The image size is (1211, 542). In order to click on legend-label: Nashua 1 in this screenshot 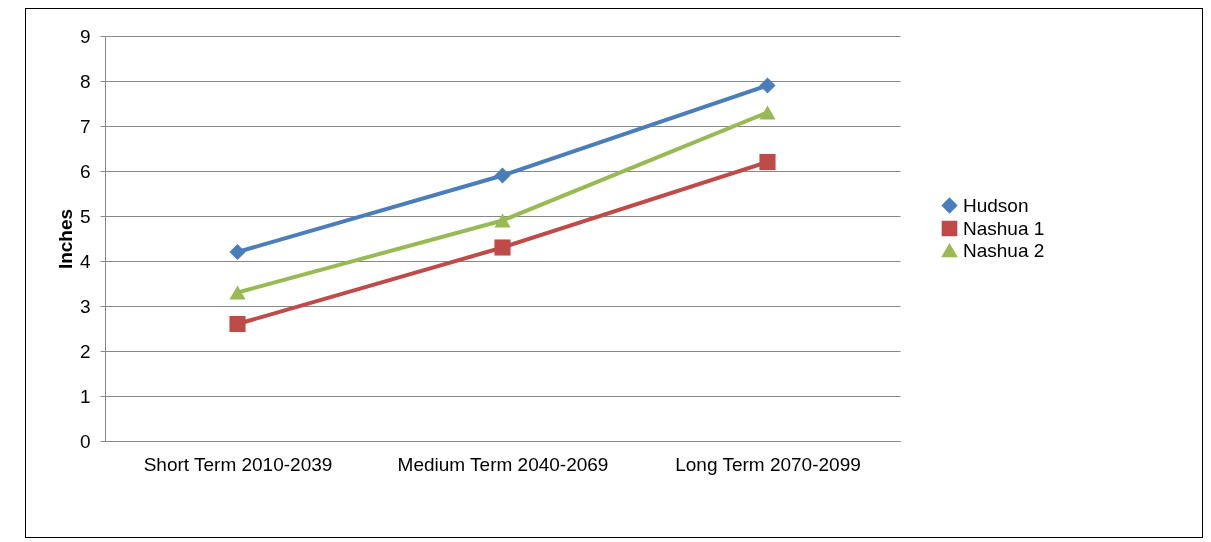, I will do `click(1004, 228)`.